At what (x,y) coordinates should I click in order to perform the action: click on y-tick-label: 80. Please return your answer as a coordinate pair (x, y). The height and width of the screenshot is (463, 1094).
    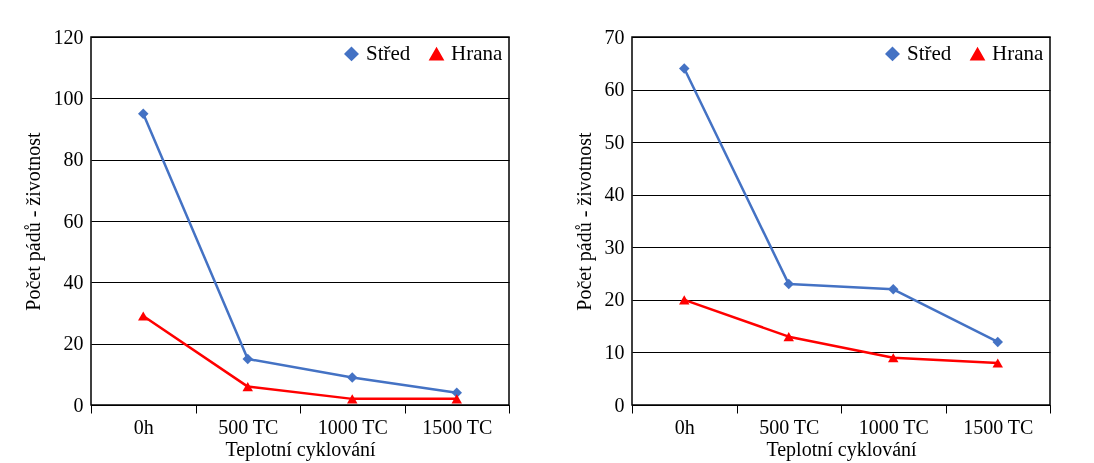
    Looking at the image, I should click on (73, 159).